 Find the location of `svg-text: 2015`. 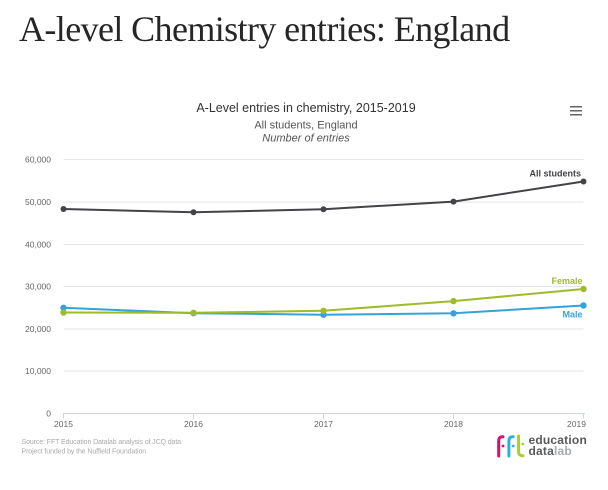

svg-text: 2015 is located at coordinates (63, 424).